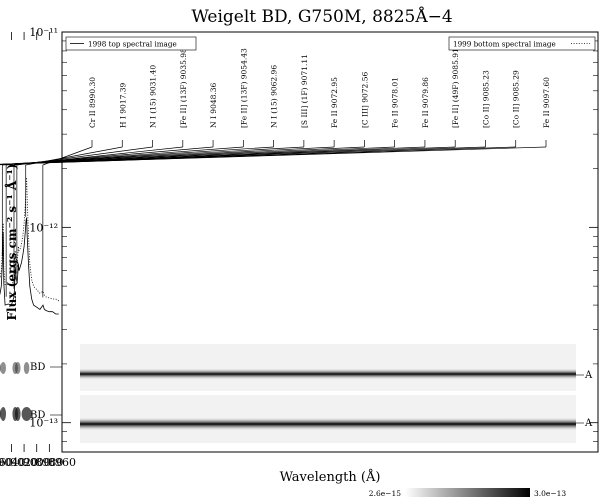  I want to click on line-id-label: Fe II 9072.95, so click(334, 102).